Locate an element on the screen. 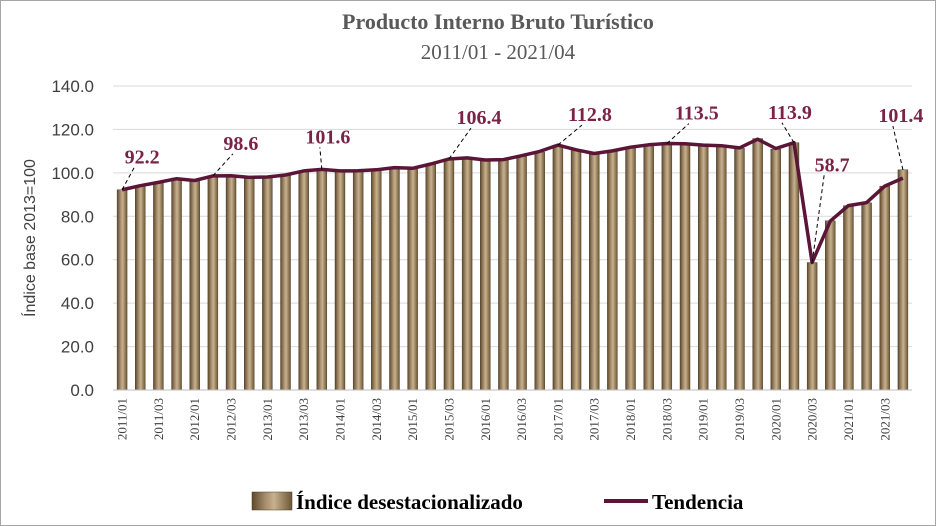 The width and height of the screenshot is (936, 526). legend-label-index: Índice desestacionalizado is located at coordinates (409, 502).